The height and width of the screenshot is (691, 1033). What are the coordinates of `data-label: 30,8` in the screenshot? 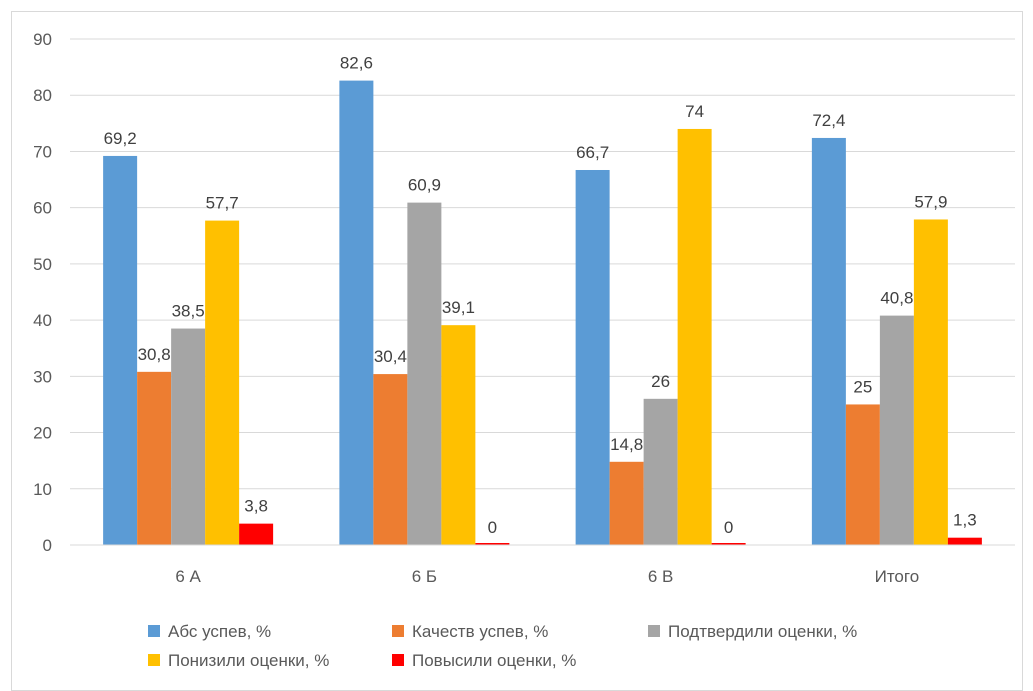 It's located at (154, 354).